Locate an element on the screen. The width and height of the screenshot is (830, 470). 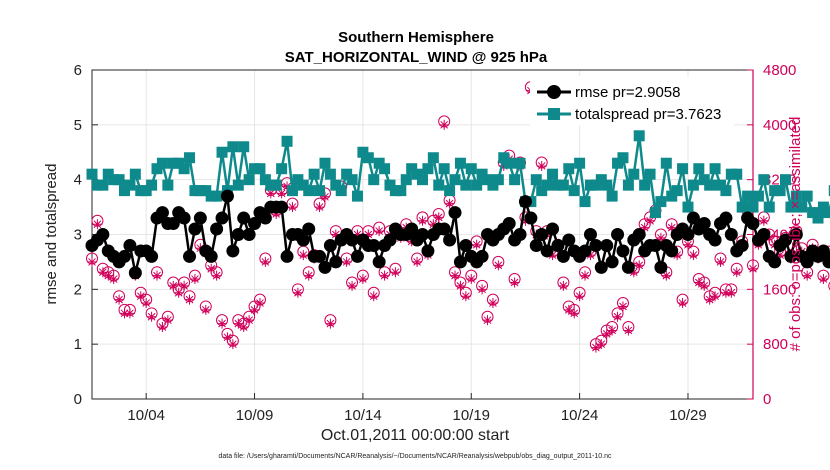
legend-totalspread-marker is located at coordinates (554, 114).